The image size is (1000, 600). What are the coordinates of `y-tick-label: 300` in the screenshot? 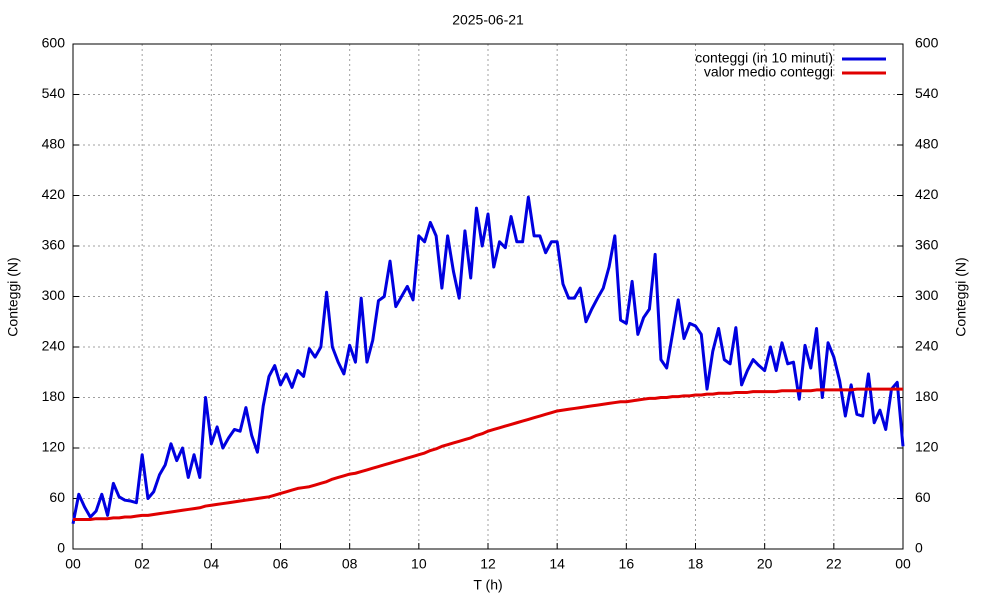 It's located at (54, 295).